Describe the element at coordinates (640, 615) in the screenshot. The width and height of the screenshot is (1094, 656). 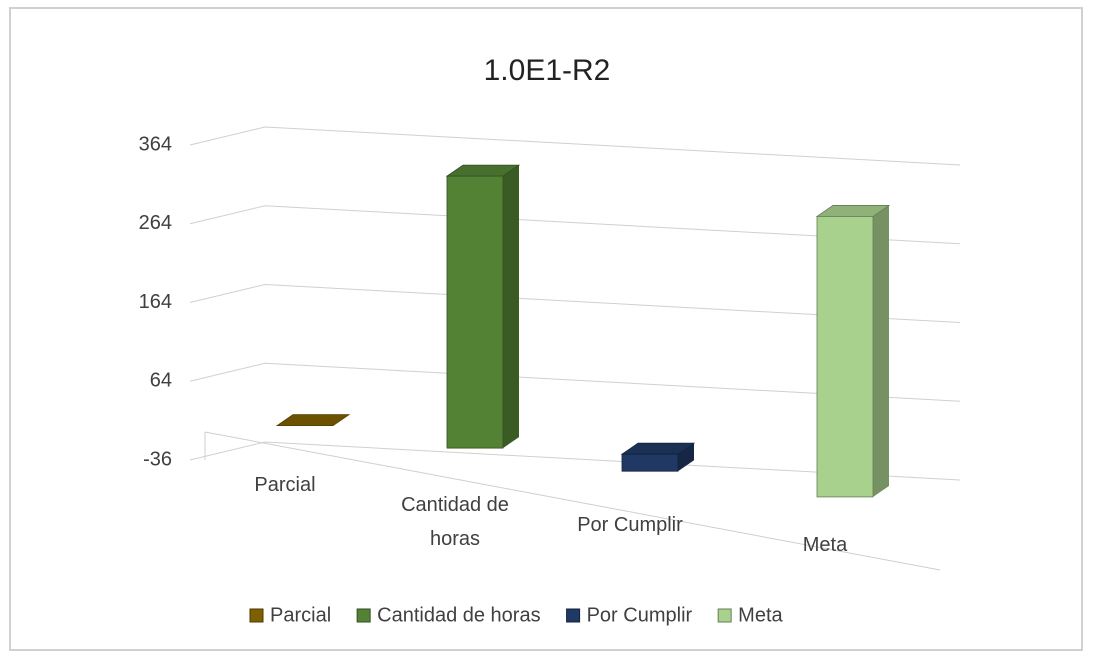
I see `legend-label: Por Cumplir` at that location.